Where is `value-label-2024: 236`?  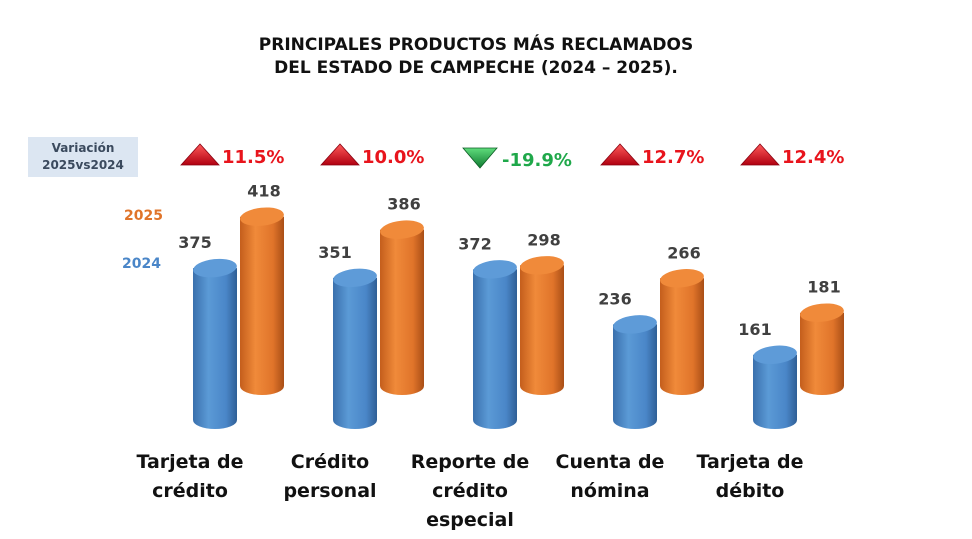 value-label-2024: 236 is located at coordinates (614, 298).